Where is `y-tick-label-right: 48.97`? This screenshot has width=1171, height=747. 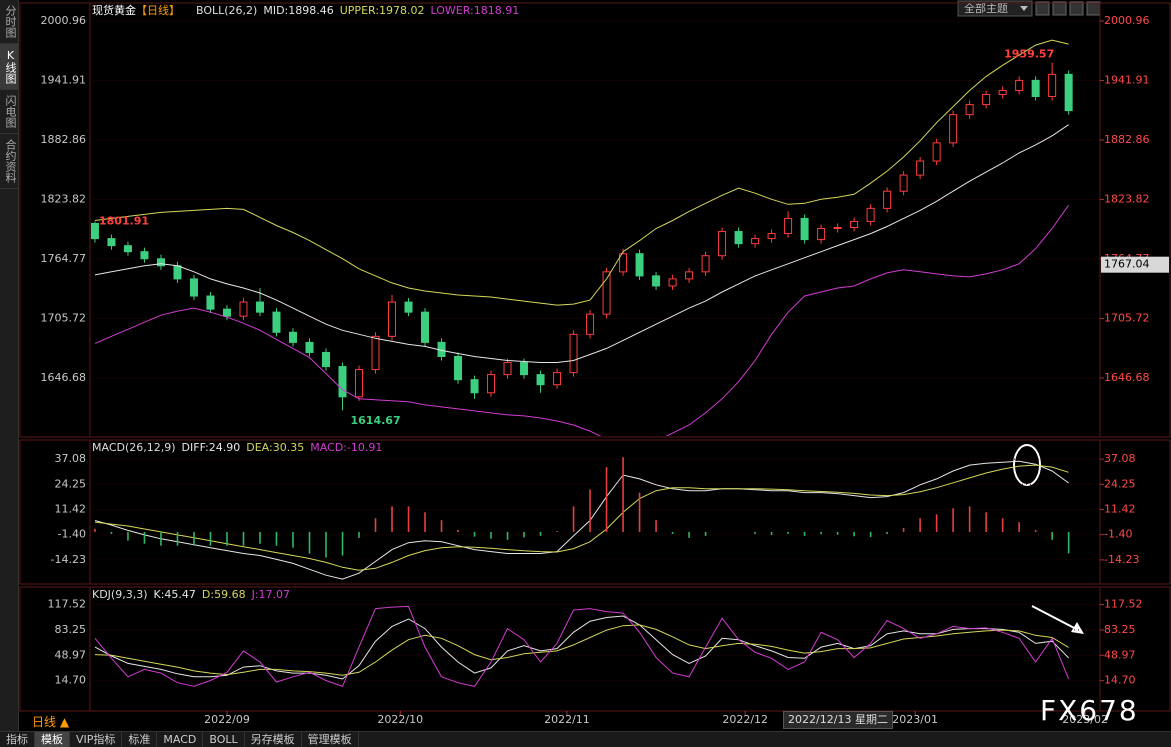
y-tick-label-right: 48.97 is located at coordinates (1120, 654).